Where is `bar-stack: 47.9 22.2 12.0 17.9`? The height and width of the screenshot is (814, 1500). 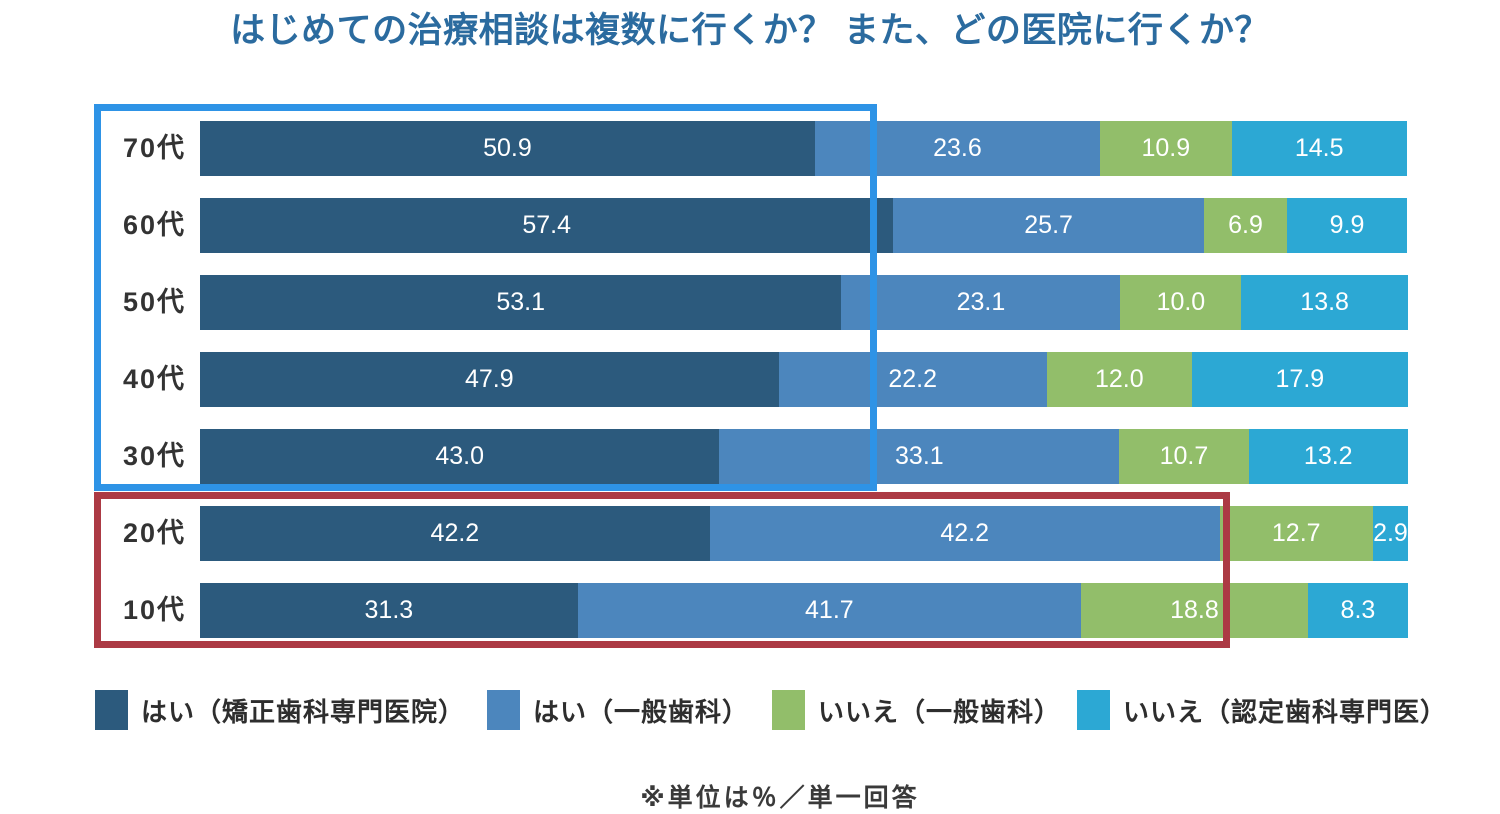 bar-stack: 47.9 22.2 12.0 17.9 is located at coordinates (804, 379).